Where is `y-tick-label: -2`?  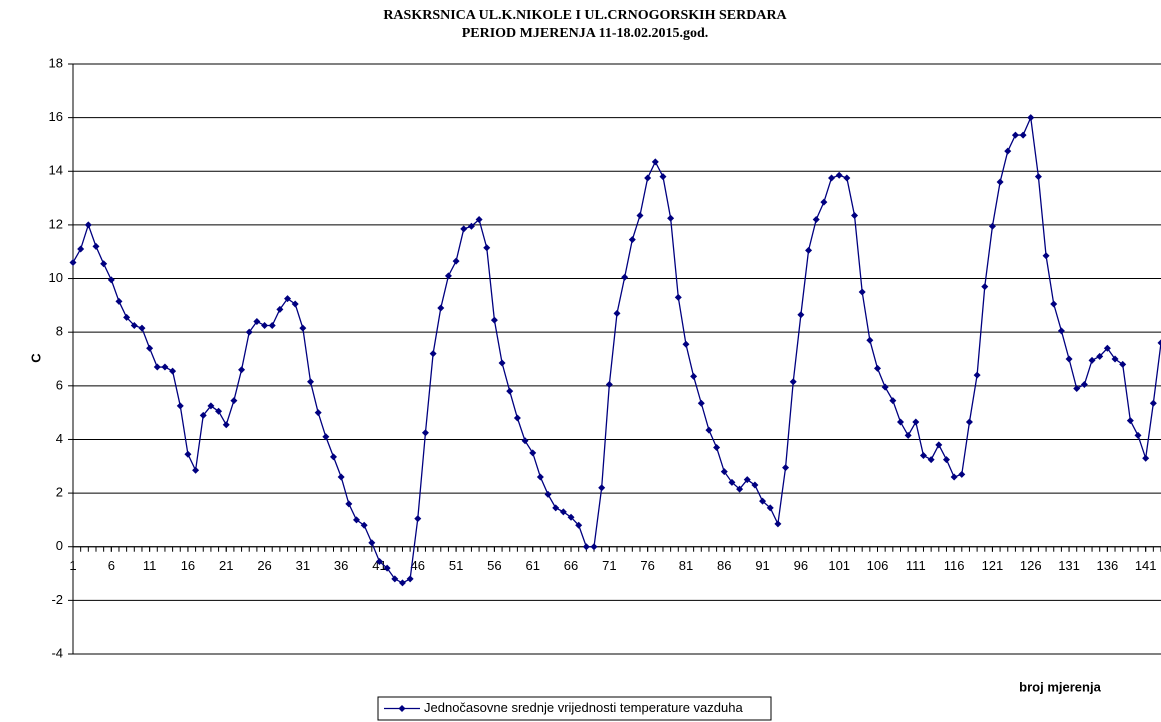 y-tick-label: -2 is located at coordinates (57, 599).